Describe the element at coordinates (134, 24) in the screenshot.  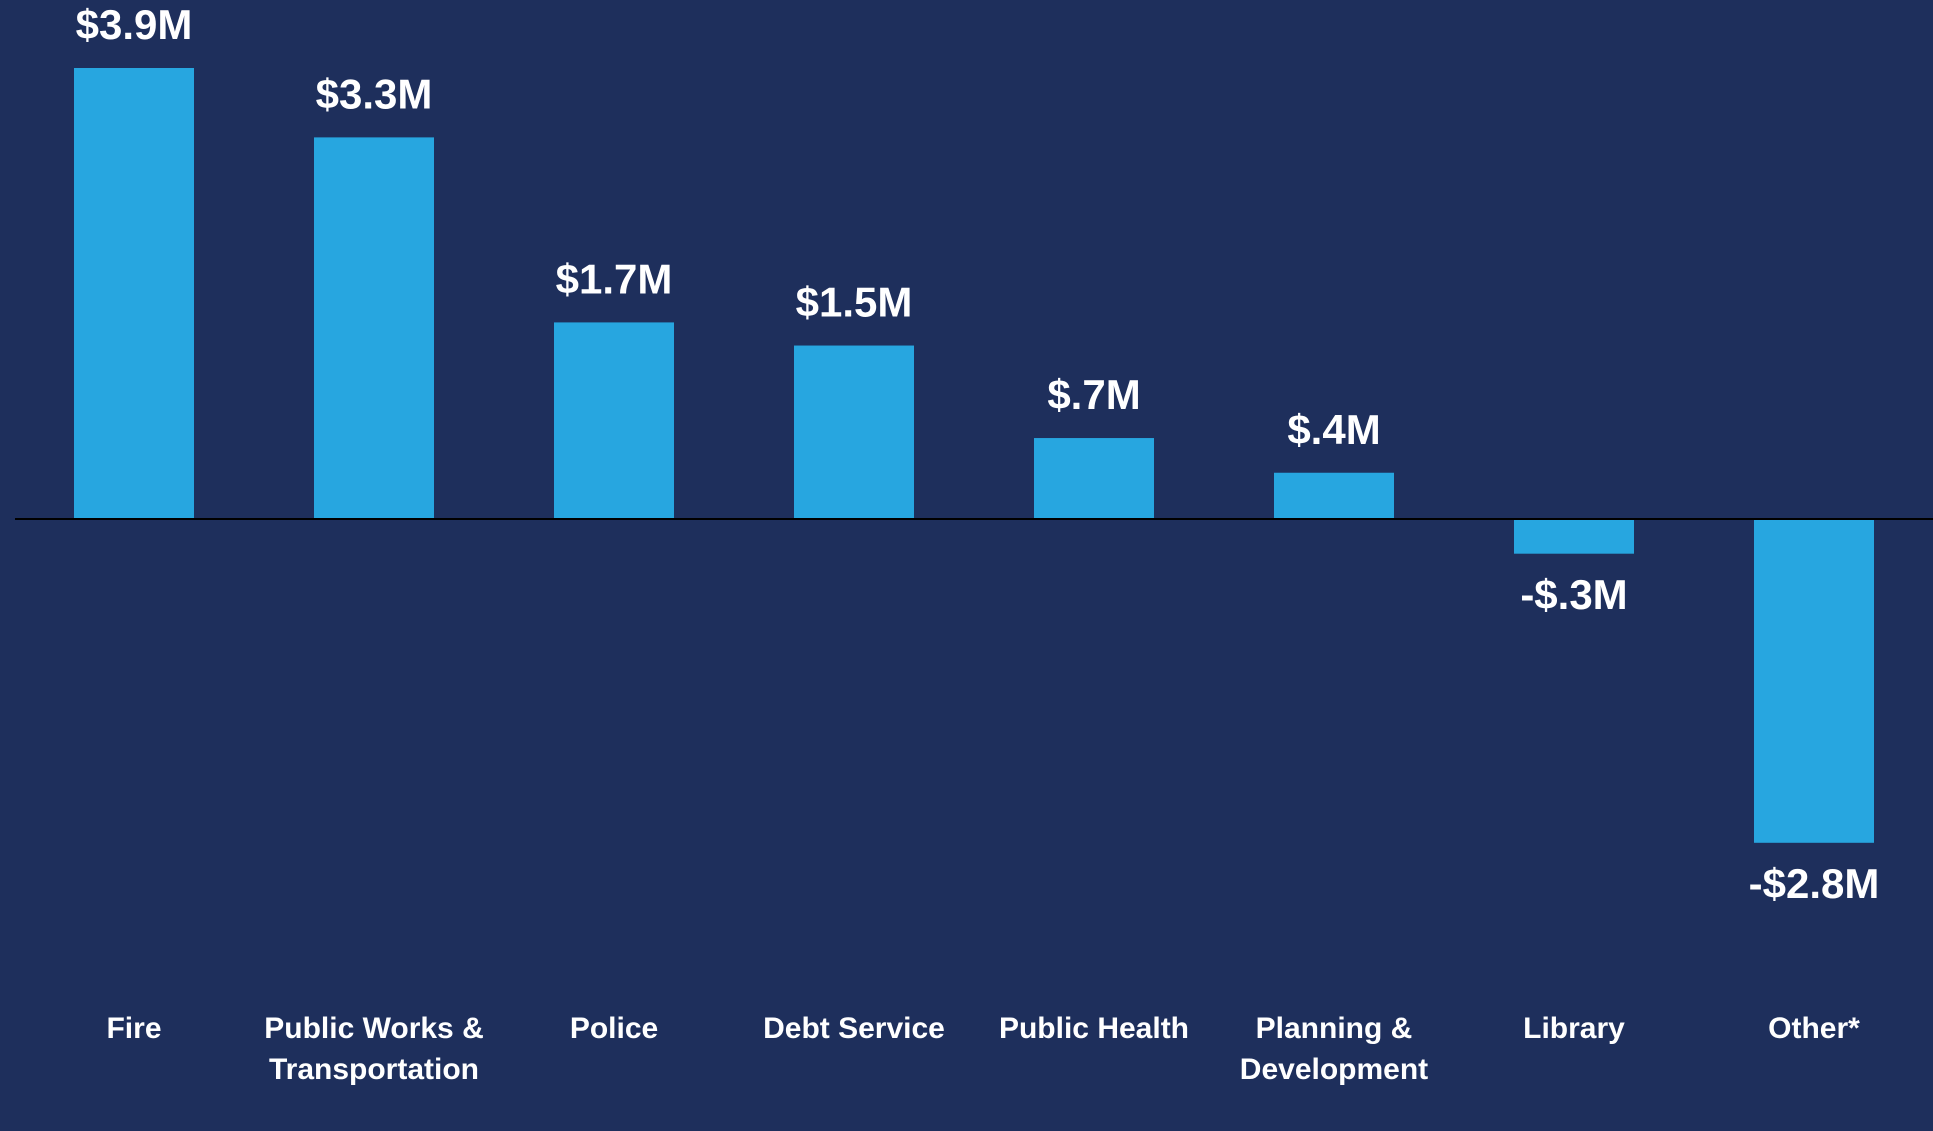
I see `data-label: $3.9M` at that location.